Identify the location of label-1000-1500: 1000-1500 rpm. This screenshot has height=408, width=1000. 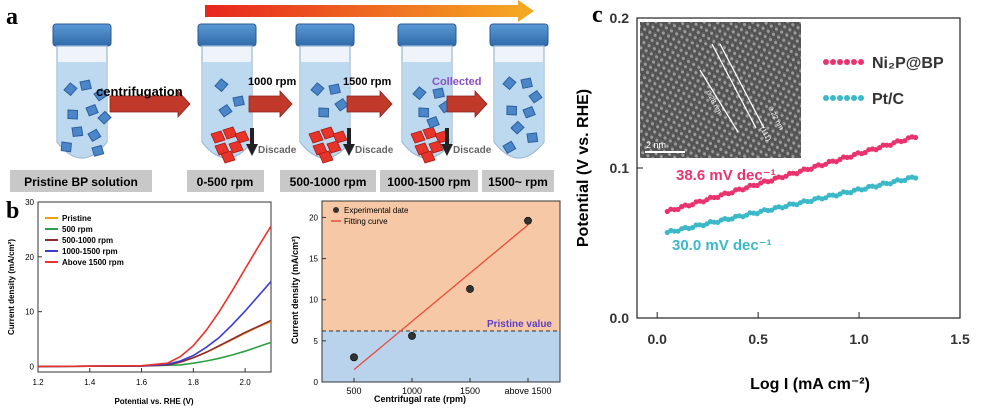
(428, 182).